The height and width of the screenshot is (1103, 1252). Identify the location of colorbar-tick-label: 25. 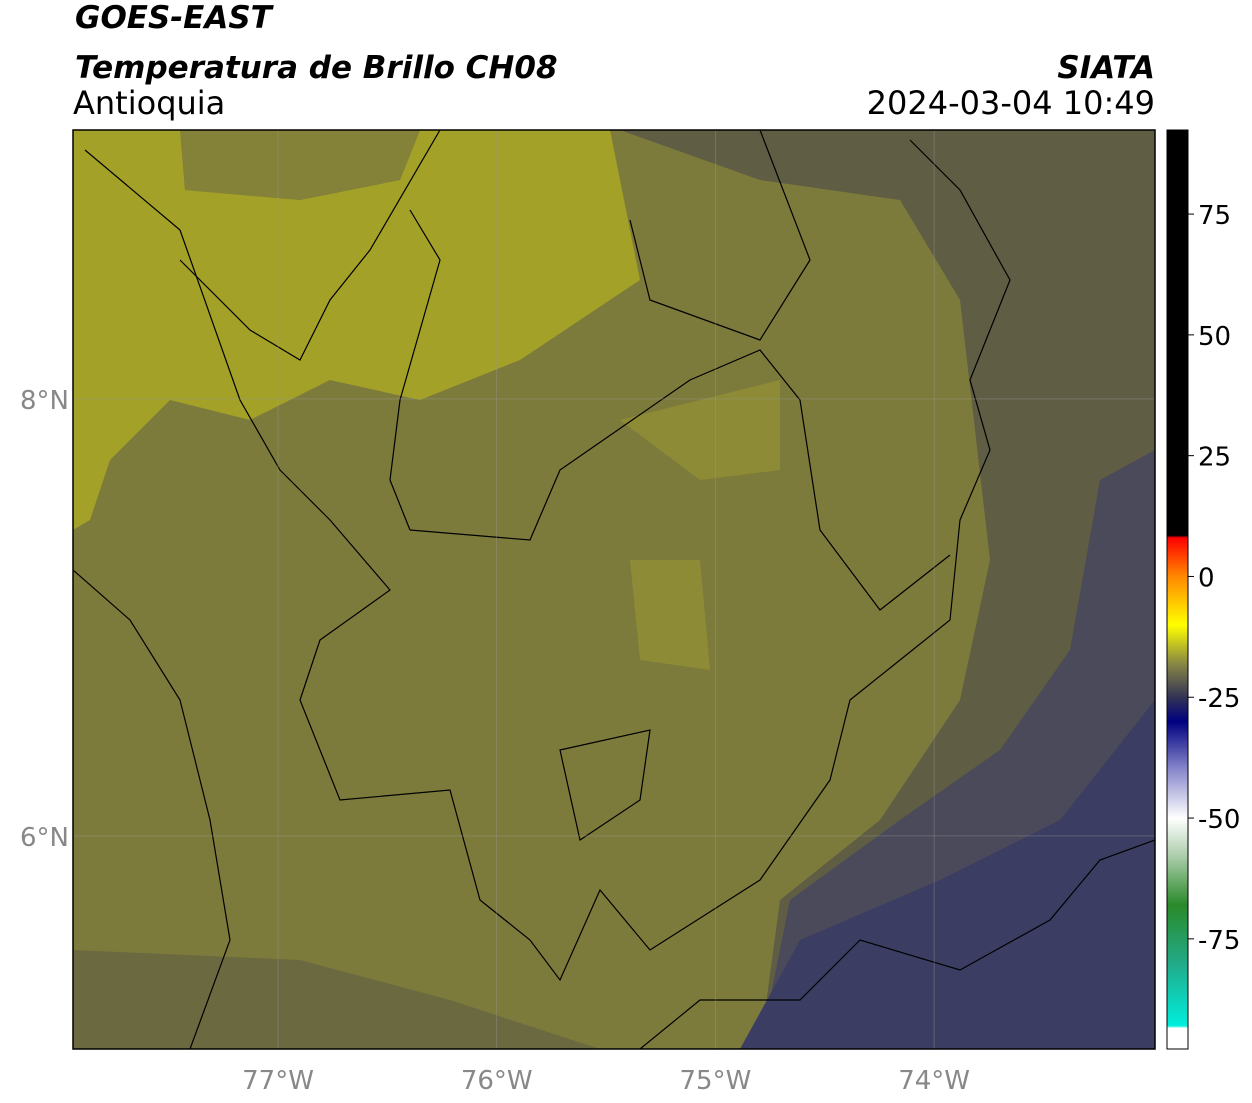
(1214, 458).